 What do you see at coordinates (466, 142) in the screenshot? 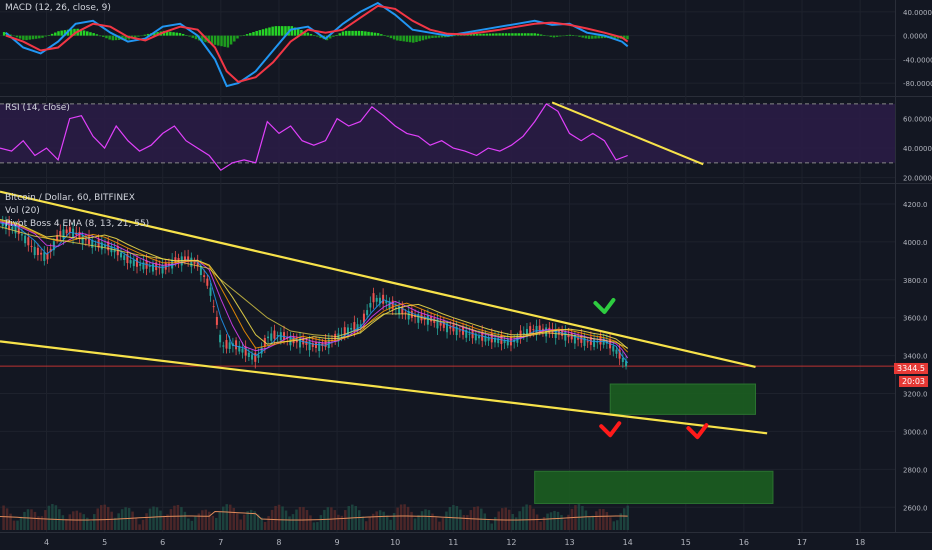
I see `rsi-pane: 60.0000 40.0000 20.0000` at bounding box center [466, 142].